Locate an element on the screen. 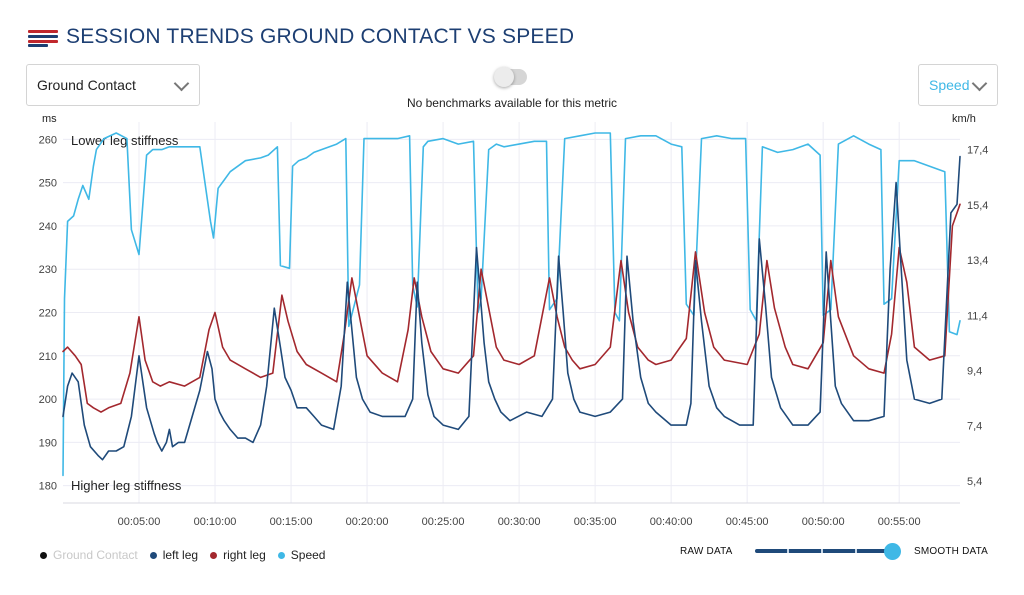 Image resolution: width=1024 pixels, height=595 pixels. right-axis-tick-label: 7,4 is located at coordinates (974, 427).